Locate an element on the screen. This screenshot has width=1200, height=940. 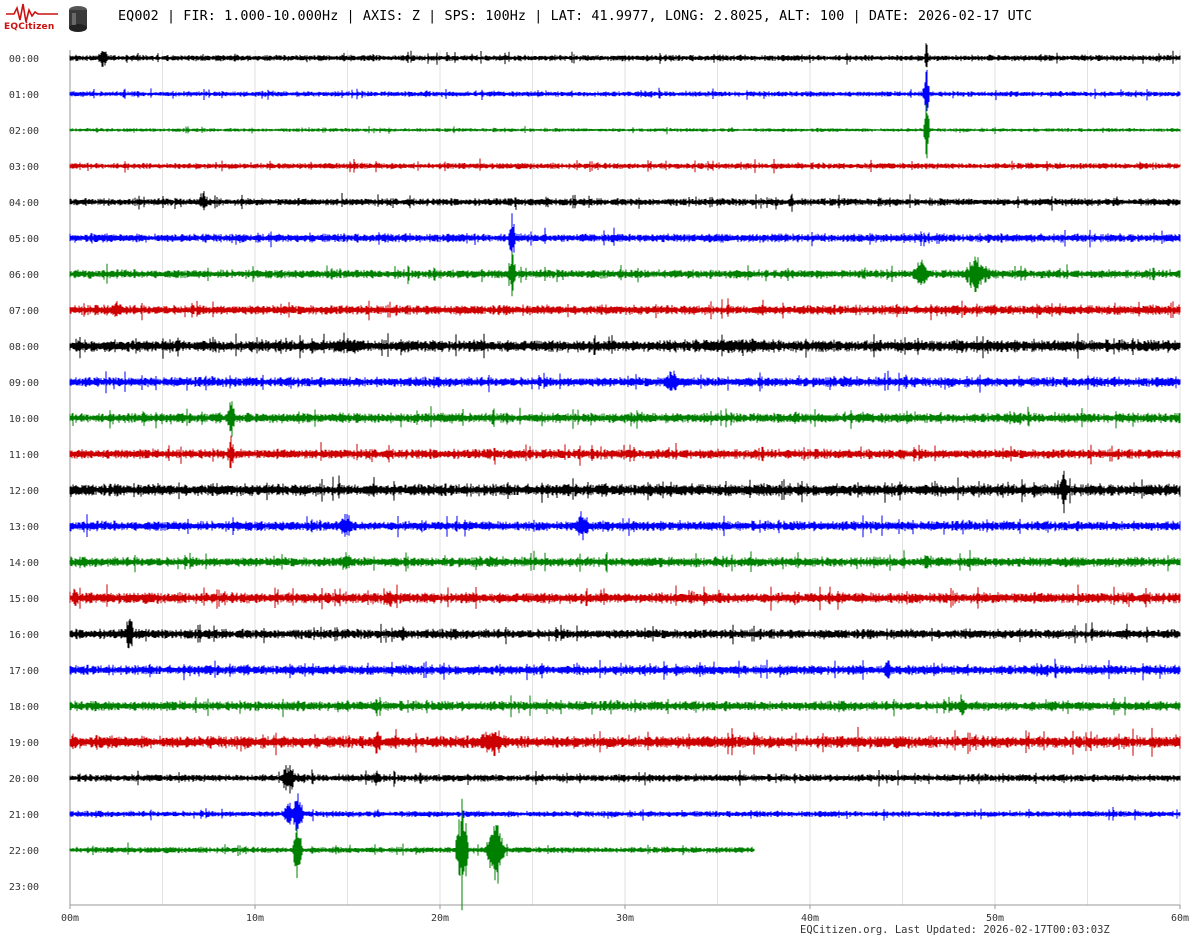
trace-row: 02:00 is located at coordinates (595, 131).